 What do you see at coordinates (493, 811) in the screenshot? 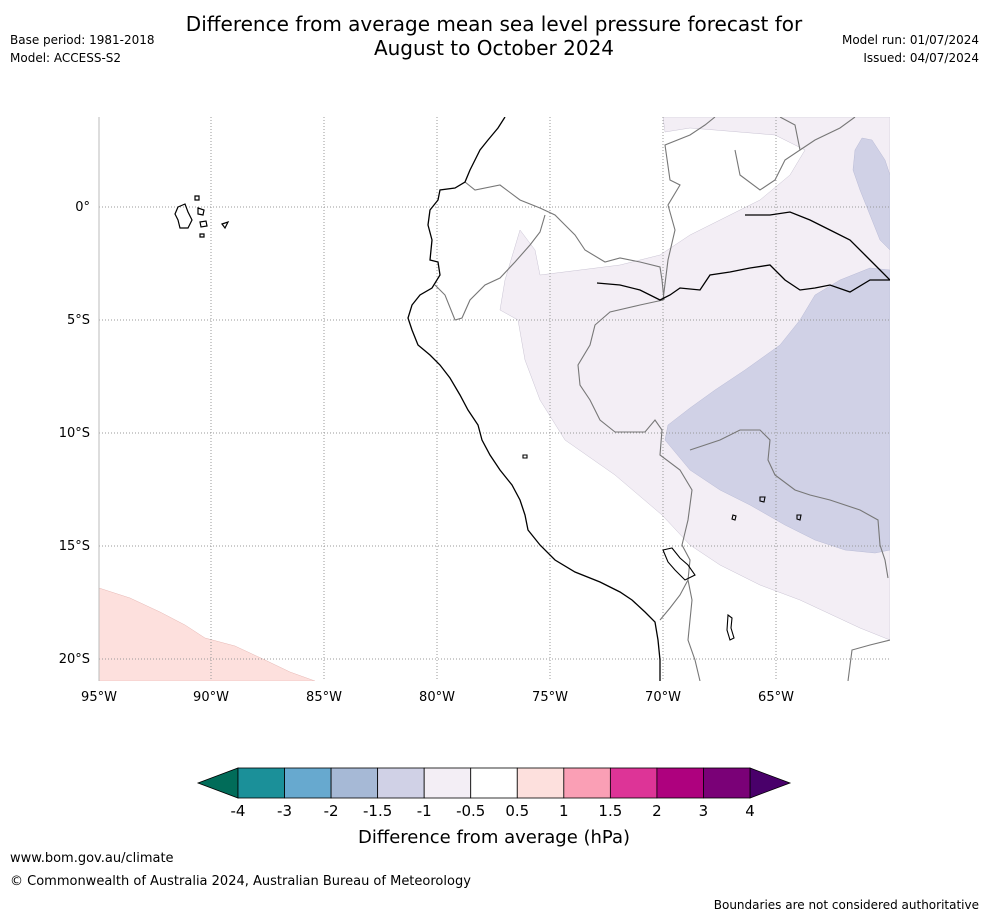
I see `colorbar-tick-labels: -4 -3 -2 -1.5 -1 -0.5 0.5 1 1.5 2 3 4` at bounding box center [493, 811].